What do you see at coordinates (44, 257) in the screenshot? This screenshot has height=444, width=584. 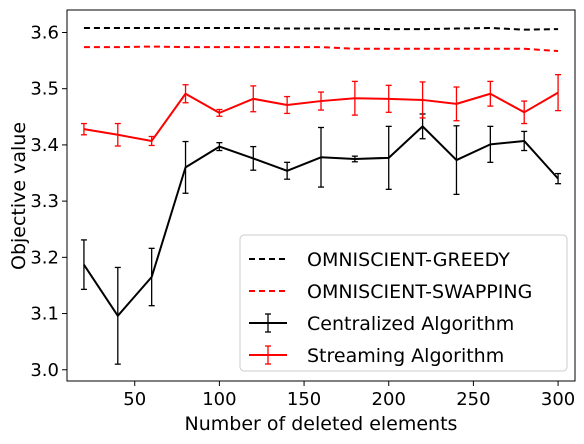 I see `y-tick-label: 3.2` at bounding box center [44, 257].